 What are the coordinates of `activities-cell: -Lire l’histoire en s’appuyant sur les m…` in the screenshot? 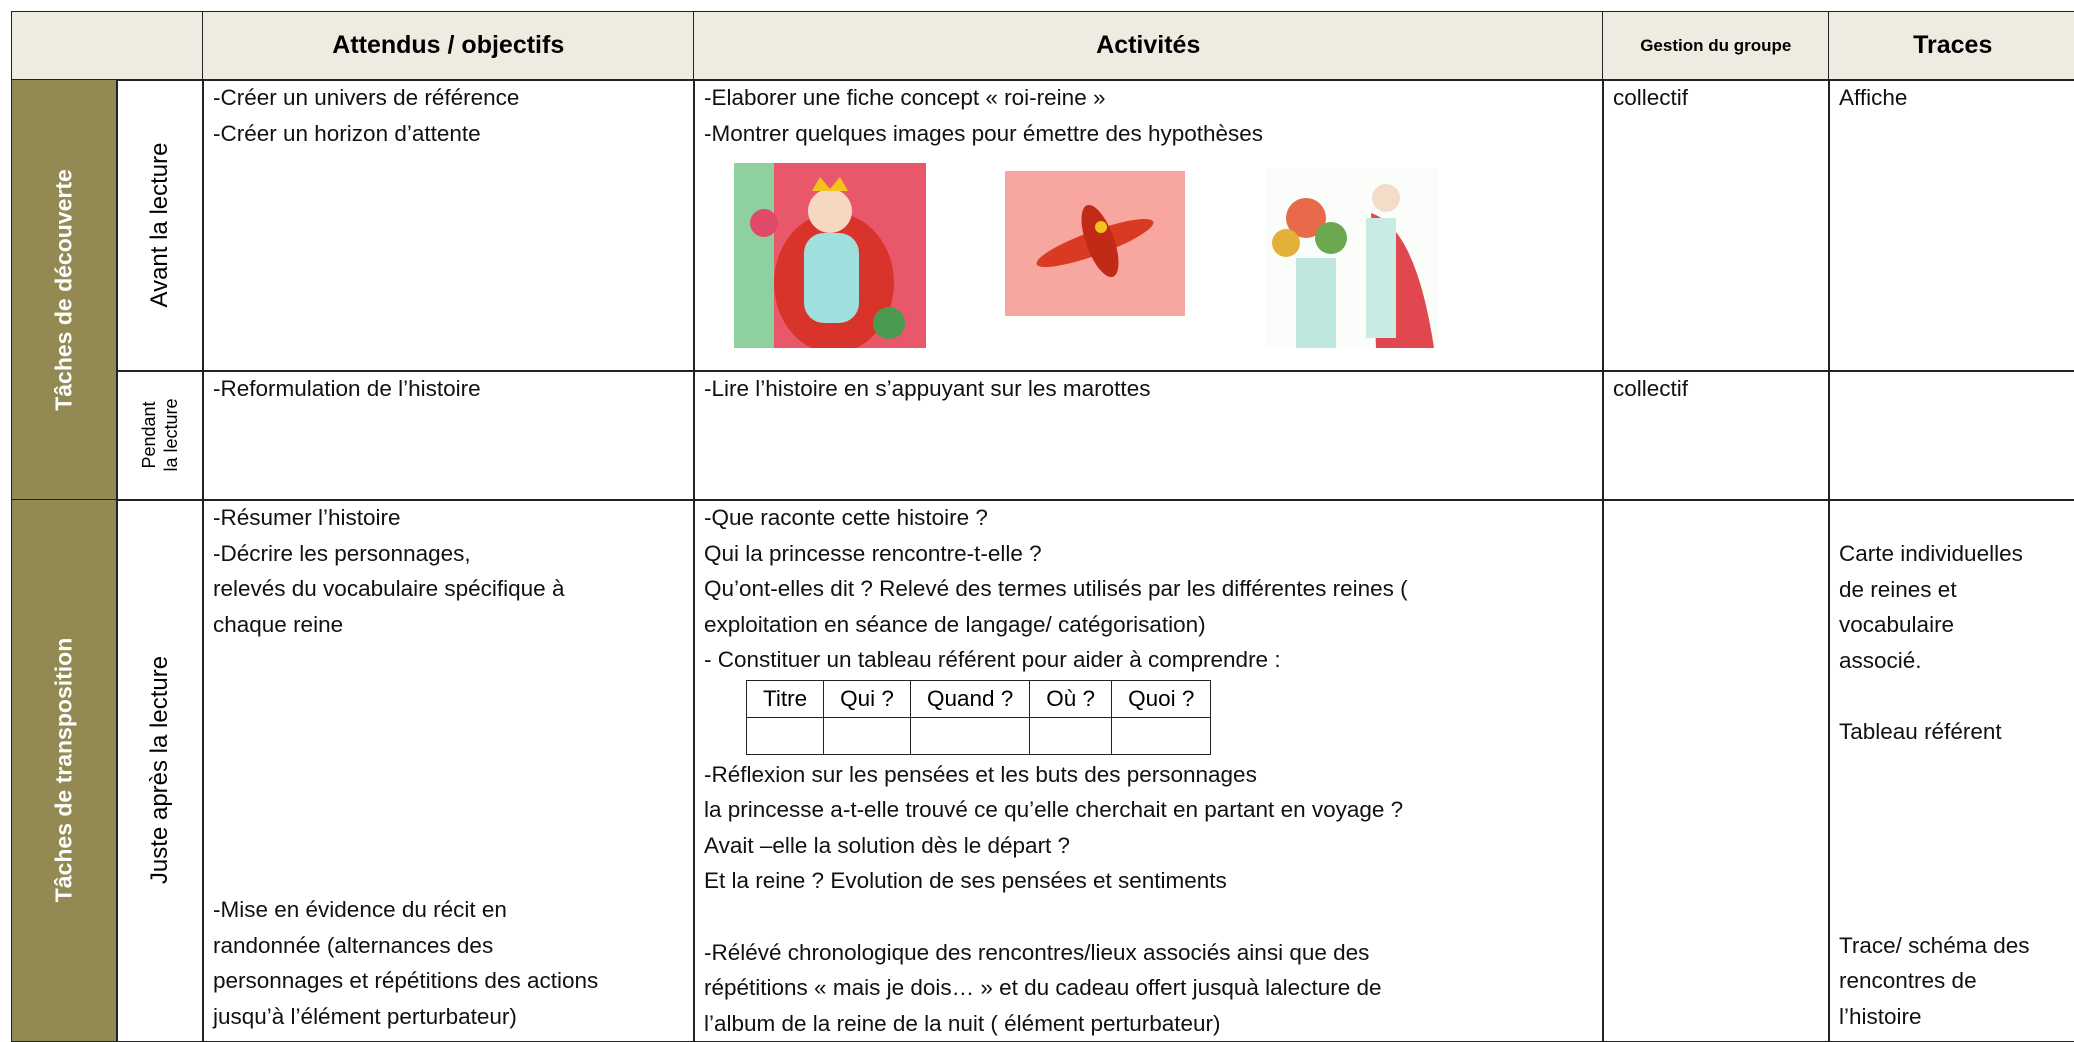 It's located at (1148, 435).